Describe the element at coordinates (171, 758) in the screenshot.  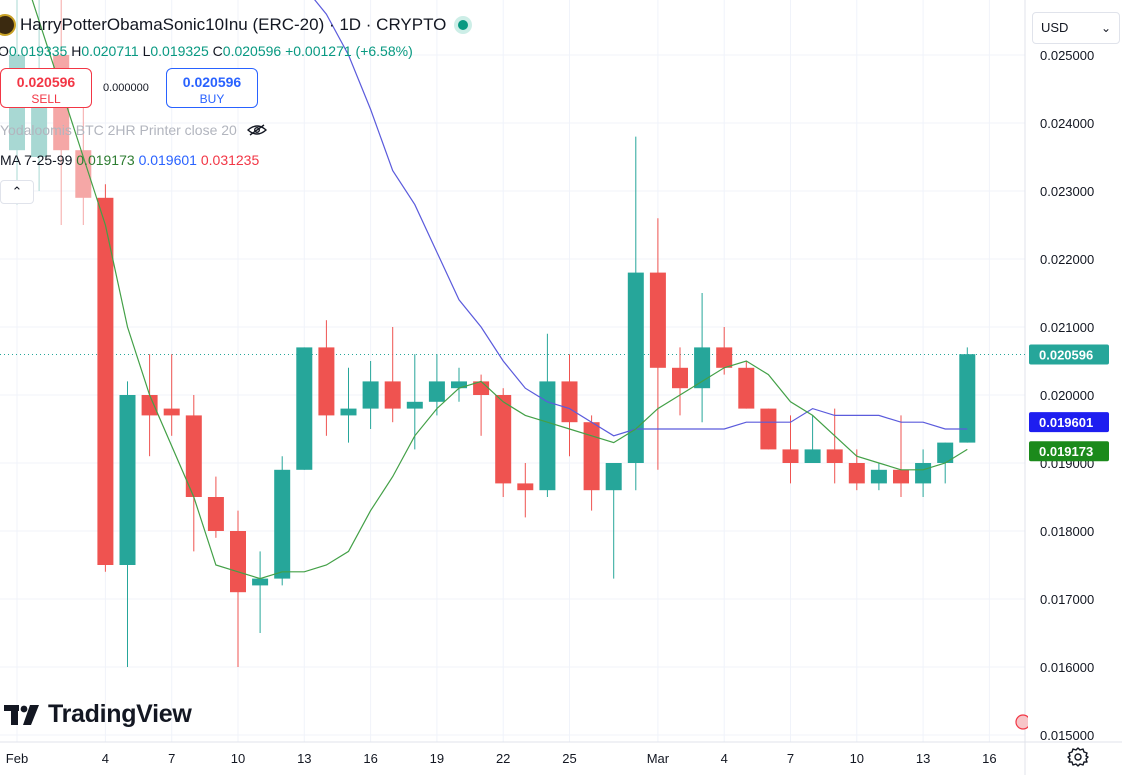
I see `x-tick-label: 7` at that location.